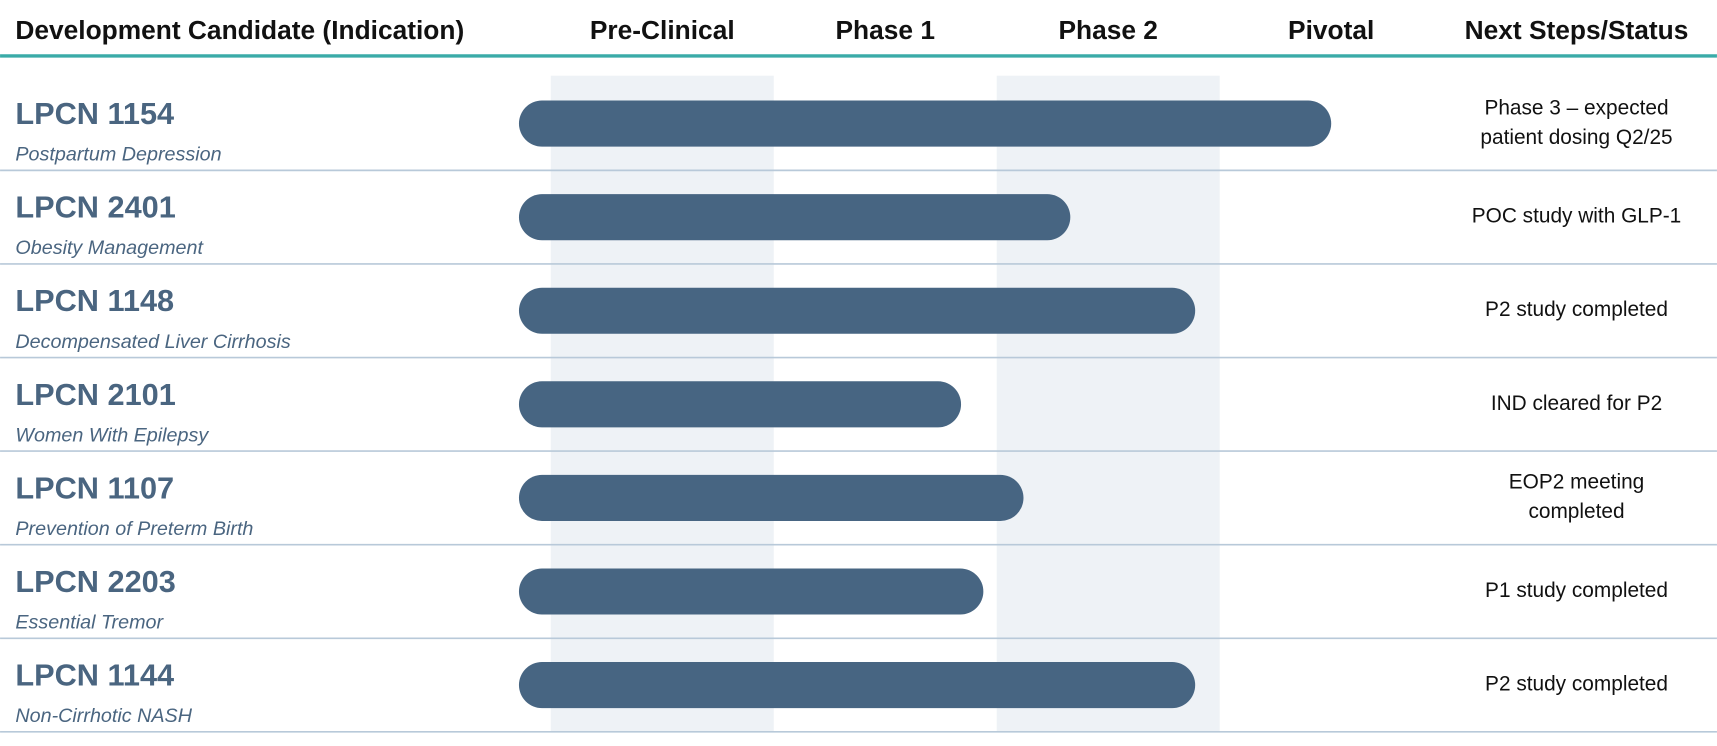 The height and width of the screenshot is (746, 1717). What do you see at coordinates (94, 300) in the screenshot?
I see `candidate-name: LPCN 1148` at bounding box center [94, 300].